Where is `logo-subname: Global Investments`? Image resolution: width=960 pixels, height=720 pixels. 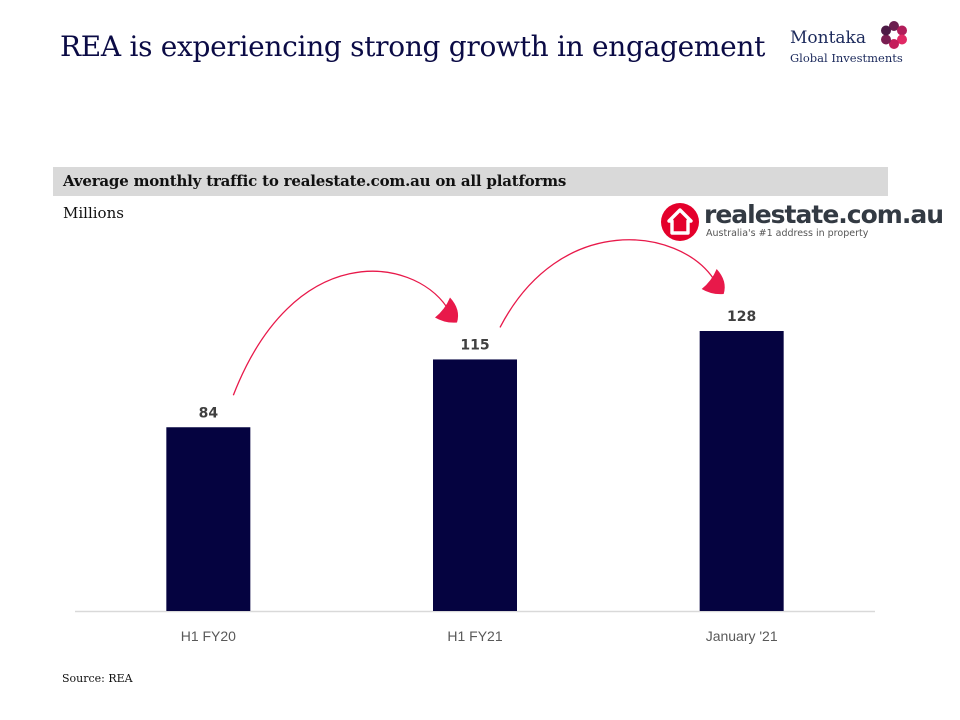
logo-subname: Global Investments is located at coordinates (846, 58).